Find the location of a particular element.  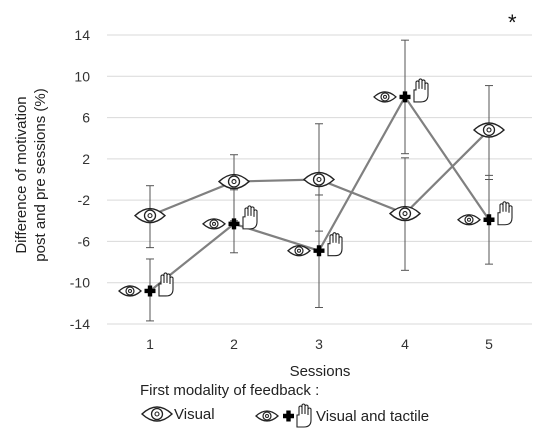

x-tick-label: 2 is located at coordinates (234, 344).